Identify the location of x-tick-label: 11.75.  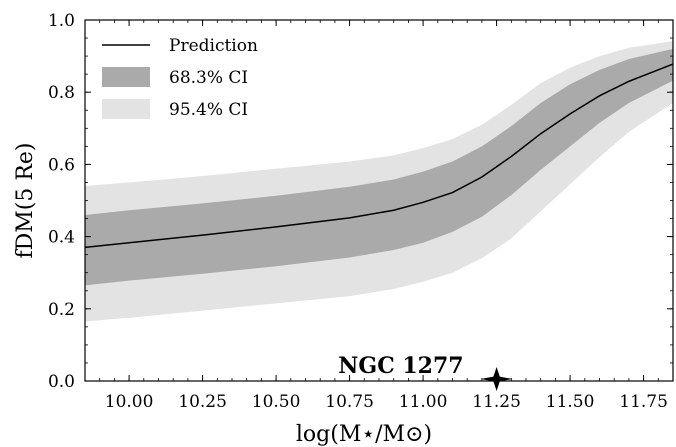
(643, 402).